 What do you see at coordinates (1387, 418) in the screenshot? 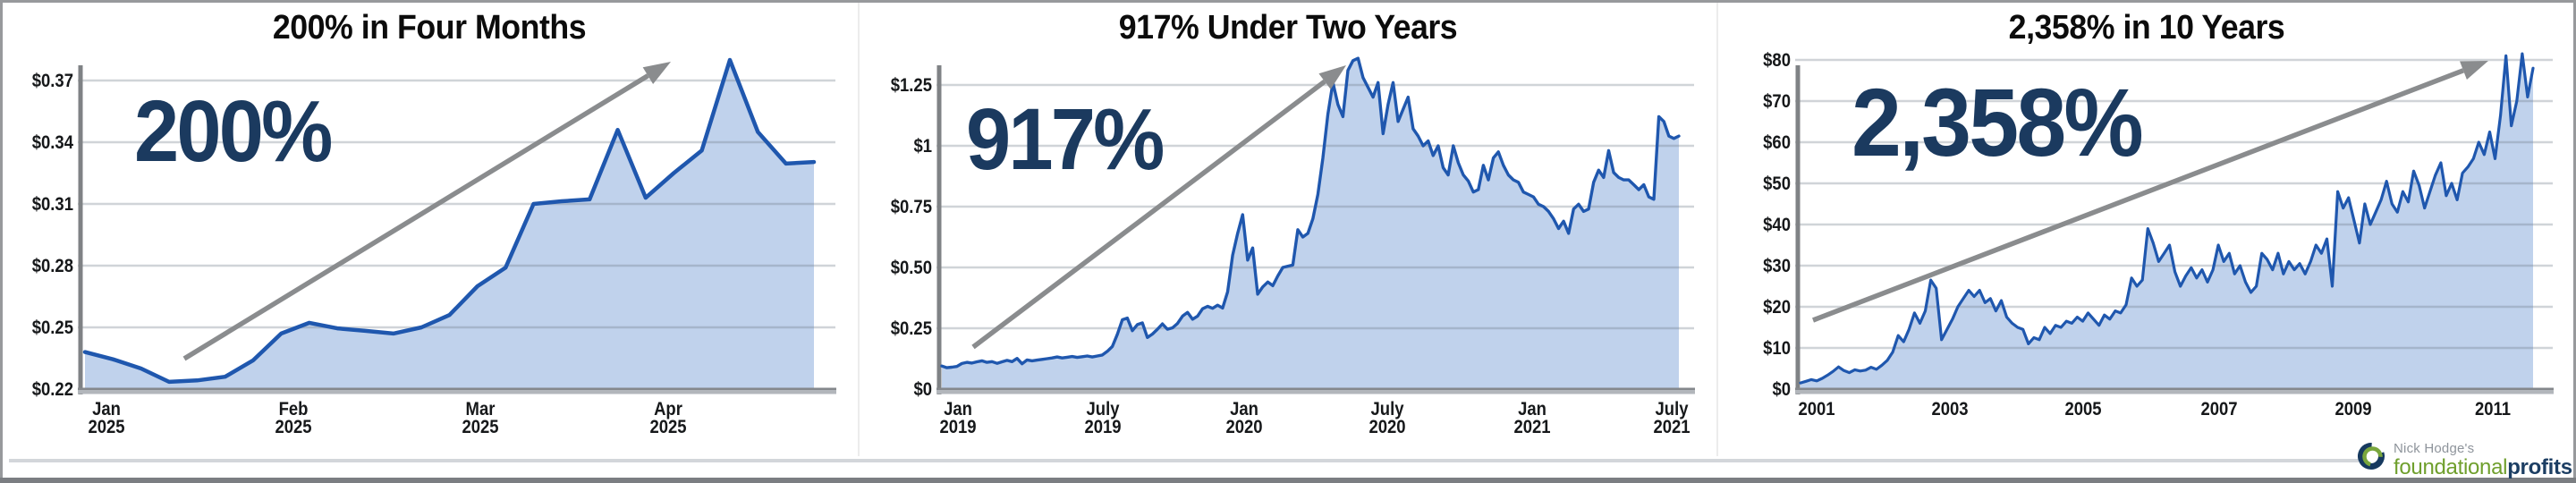
I see `x-axis-tick-label: July 2020` at bounding box center [1387, 418].